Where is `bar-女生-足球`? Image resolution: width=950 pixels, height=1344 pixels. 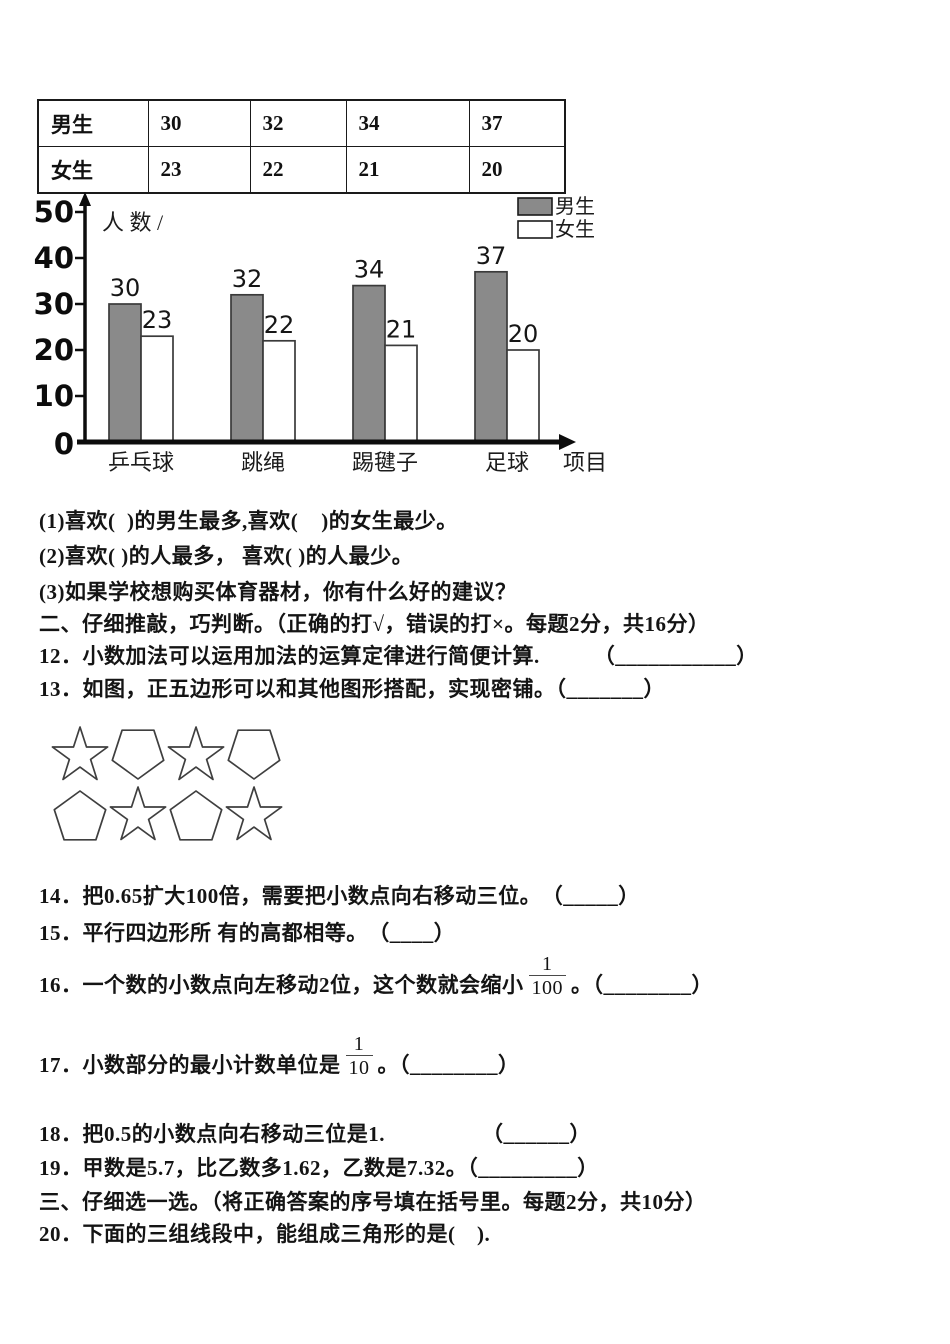 bar-女生-足球 is located at coordinates (523, 396).